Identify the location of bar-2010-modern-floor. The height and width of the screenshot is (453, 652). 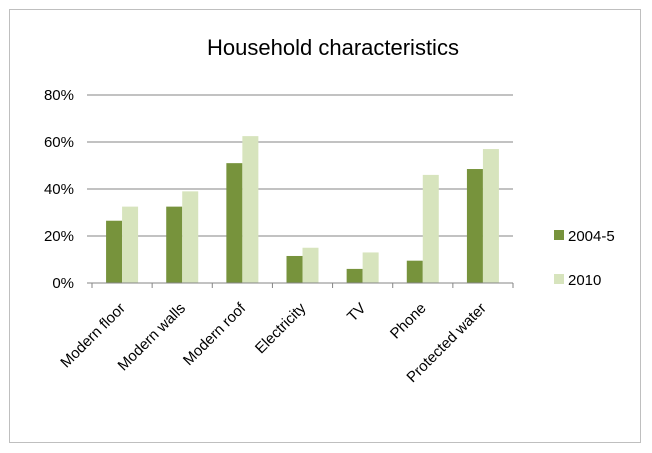
(130, 244).